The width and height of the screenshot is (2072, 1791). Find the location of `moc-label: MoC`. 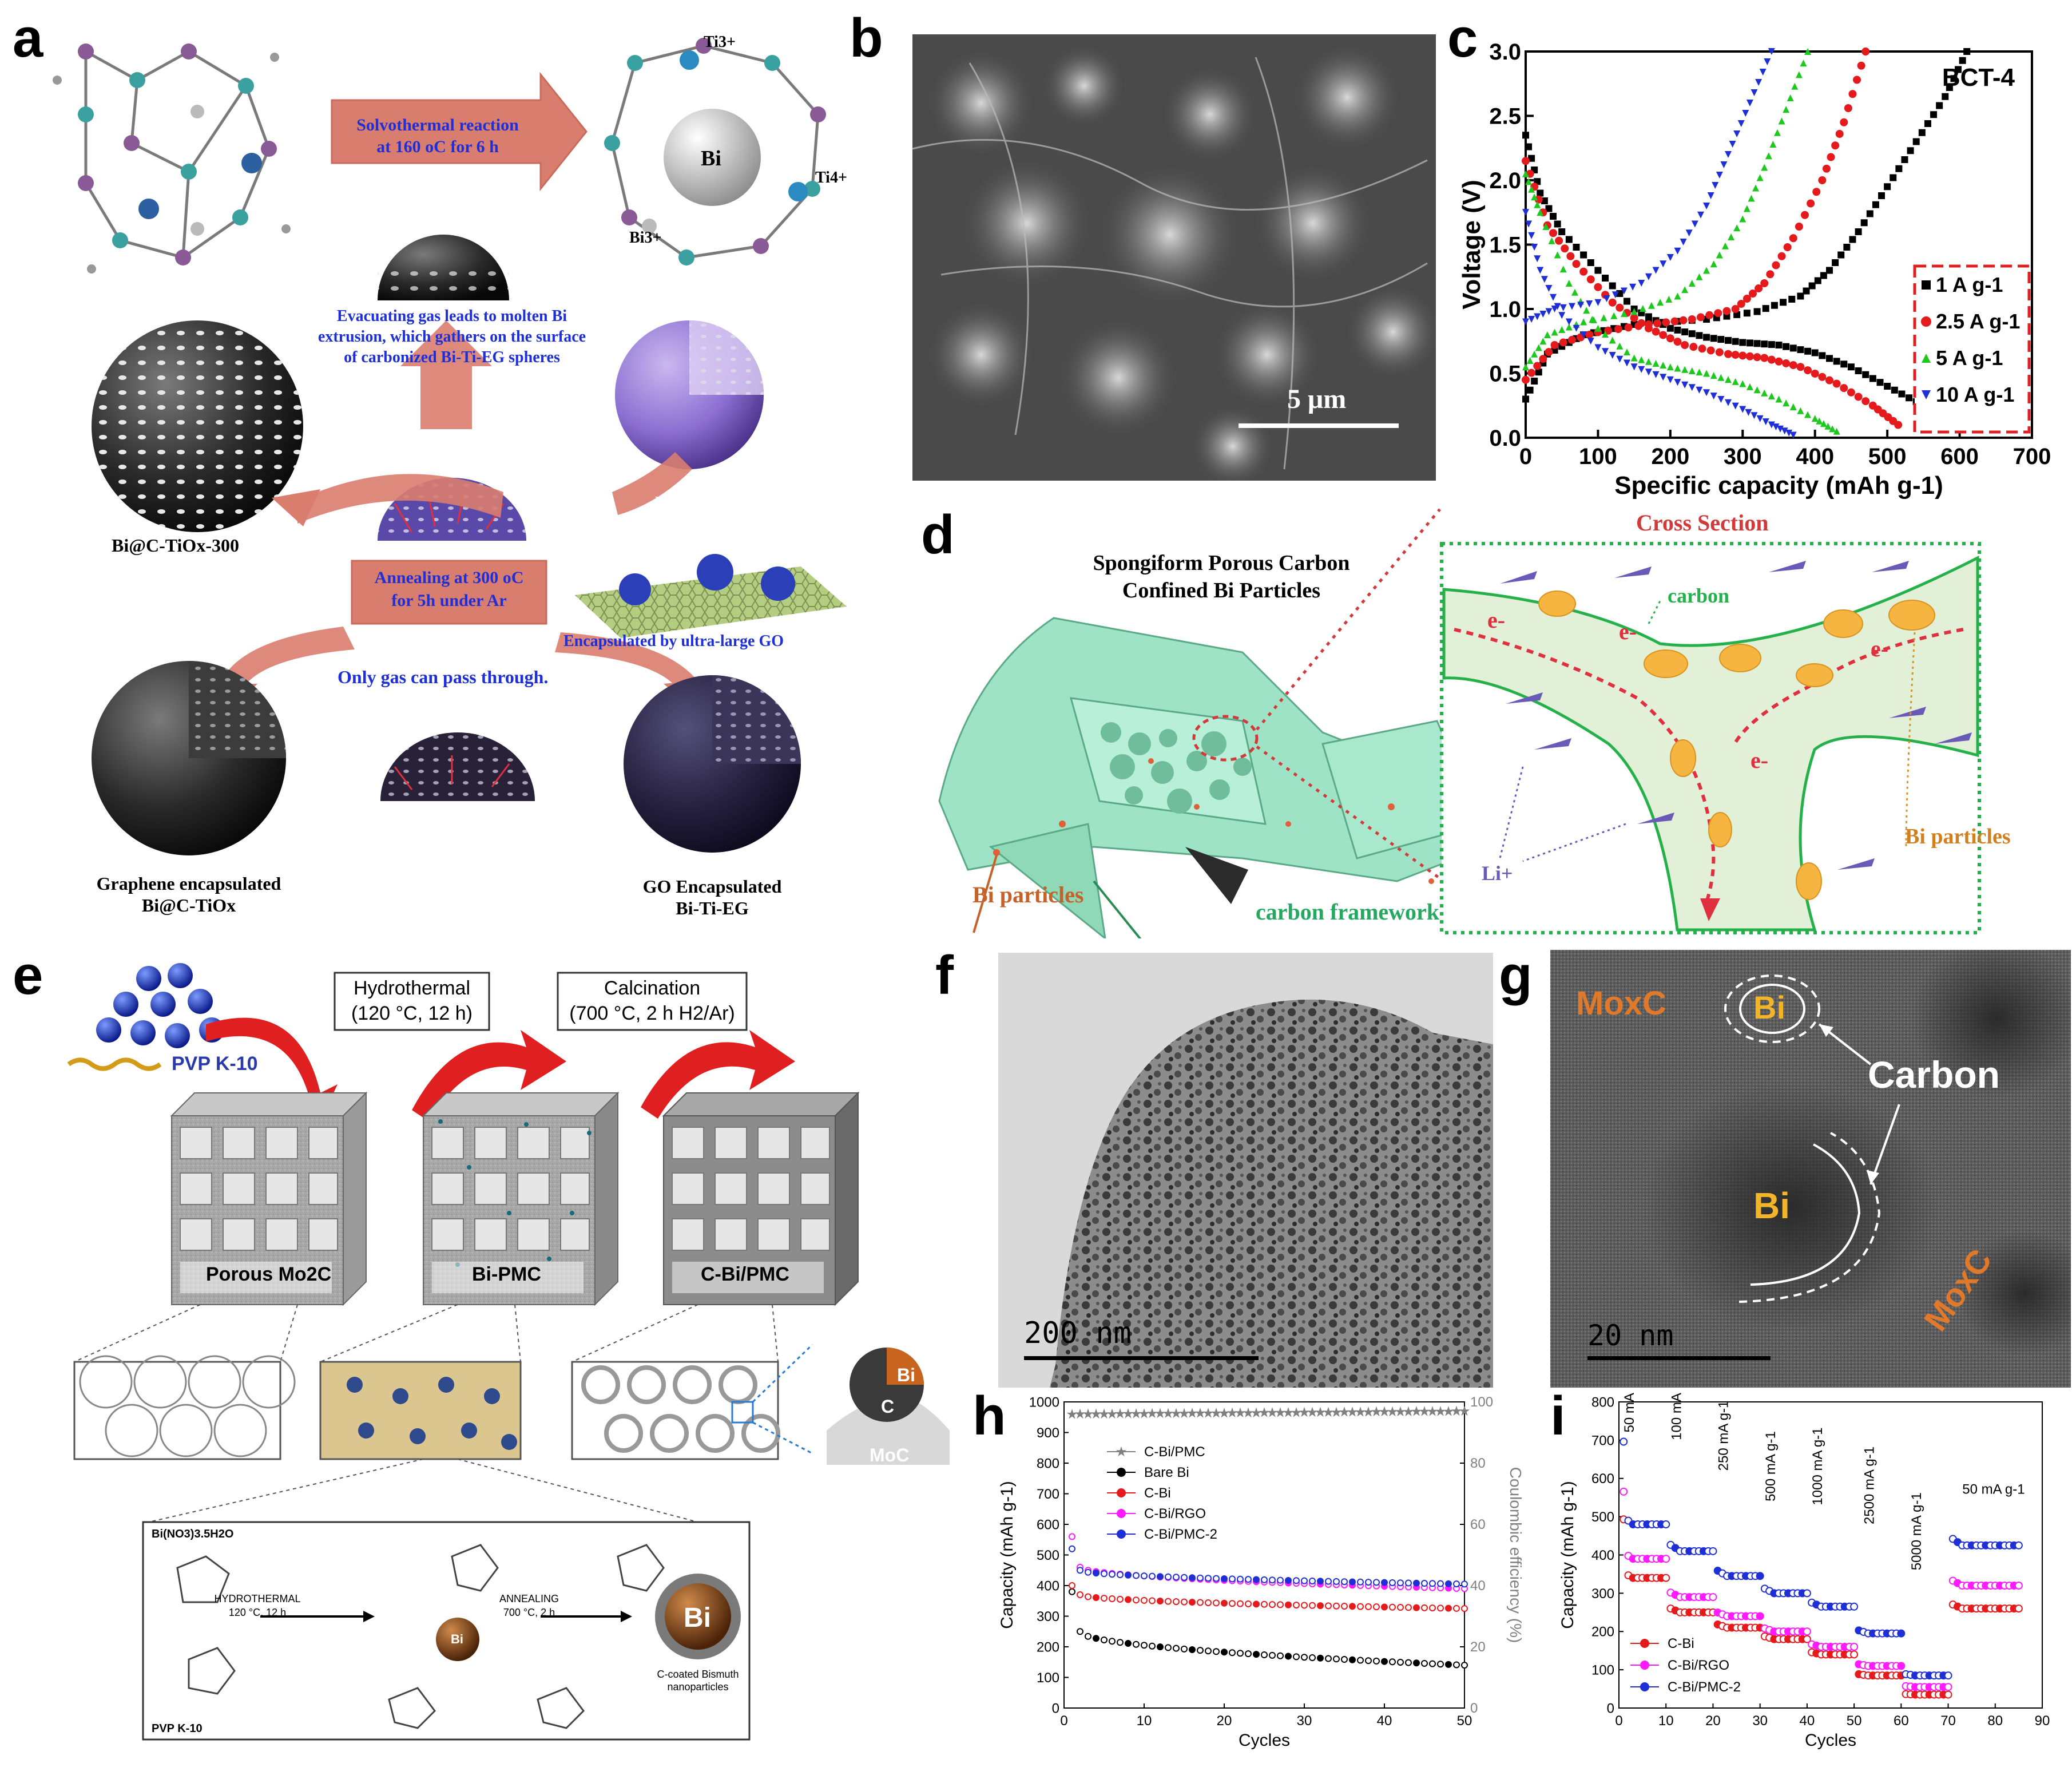

moc-label: MoC is located at coordinates (890, 1455).